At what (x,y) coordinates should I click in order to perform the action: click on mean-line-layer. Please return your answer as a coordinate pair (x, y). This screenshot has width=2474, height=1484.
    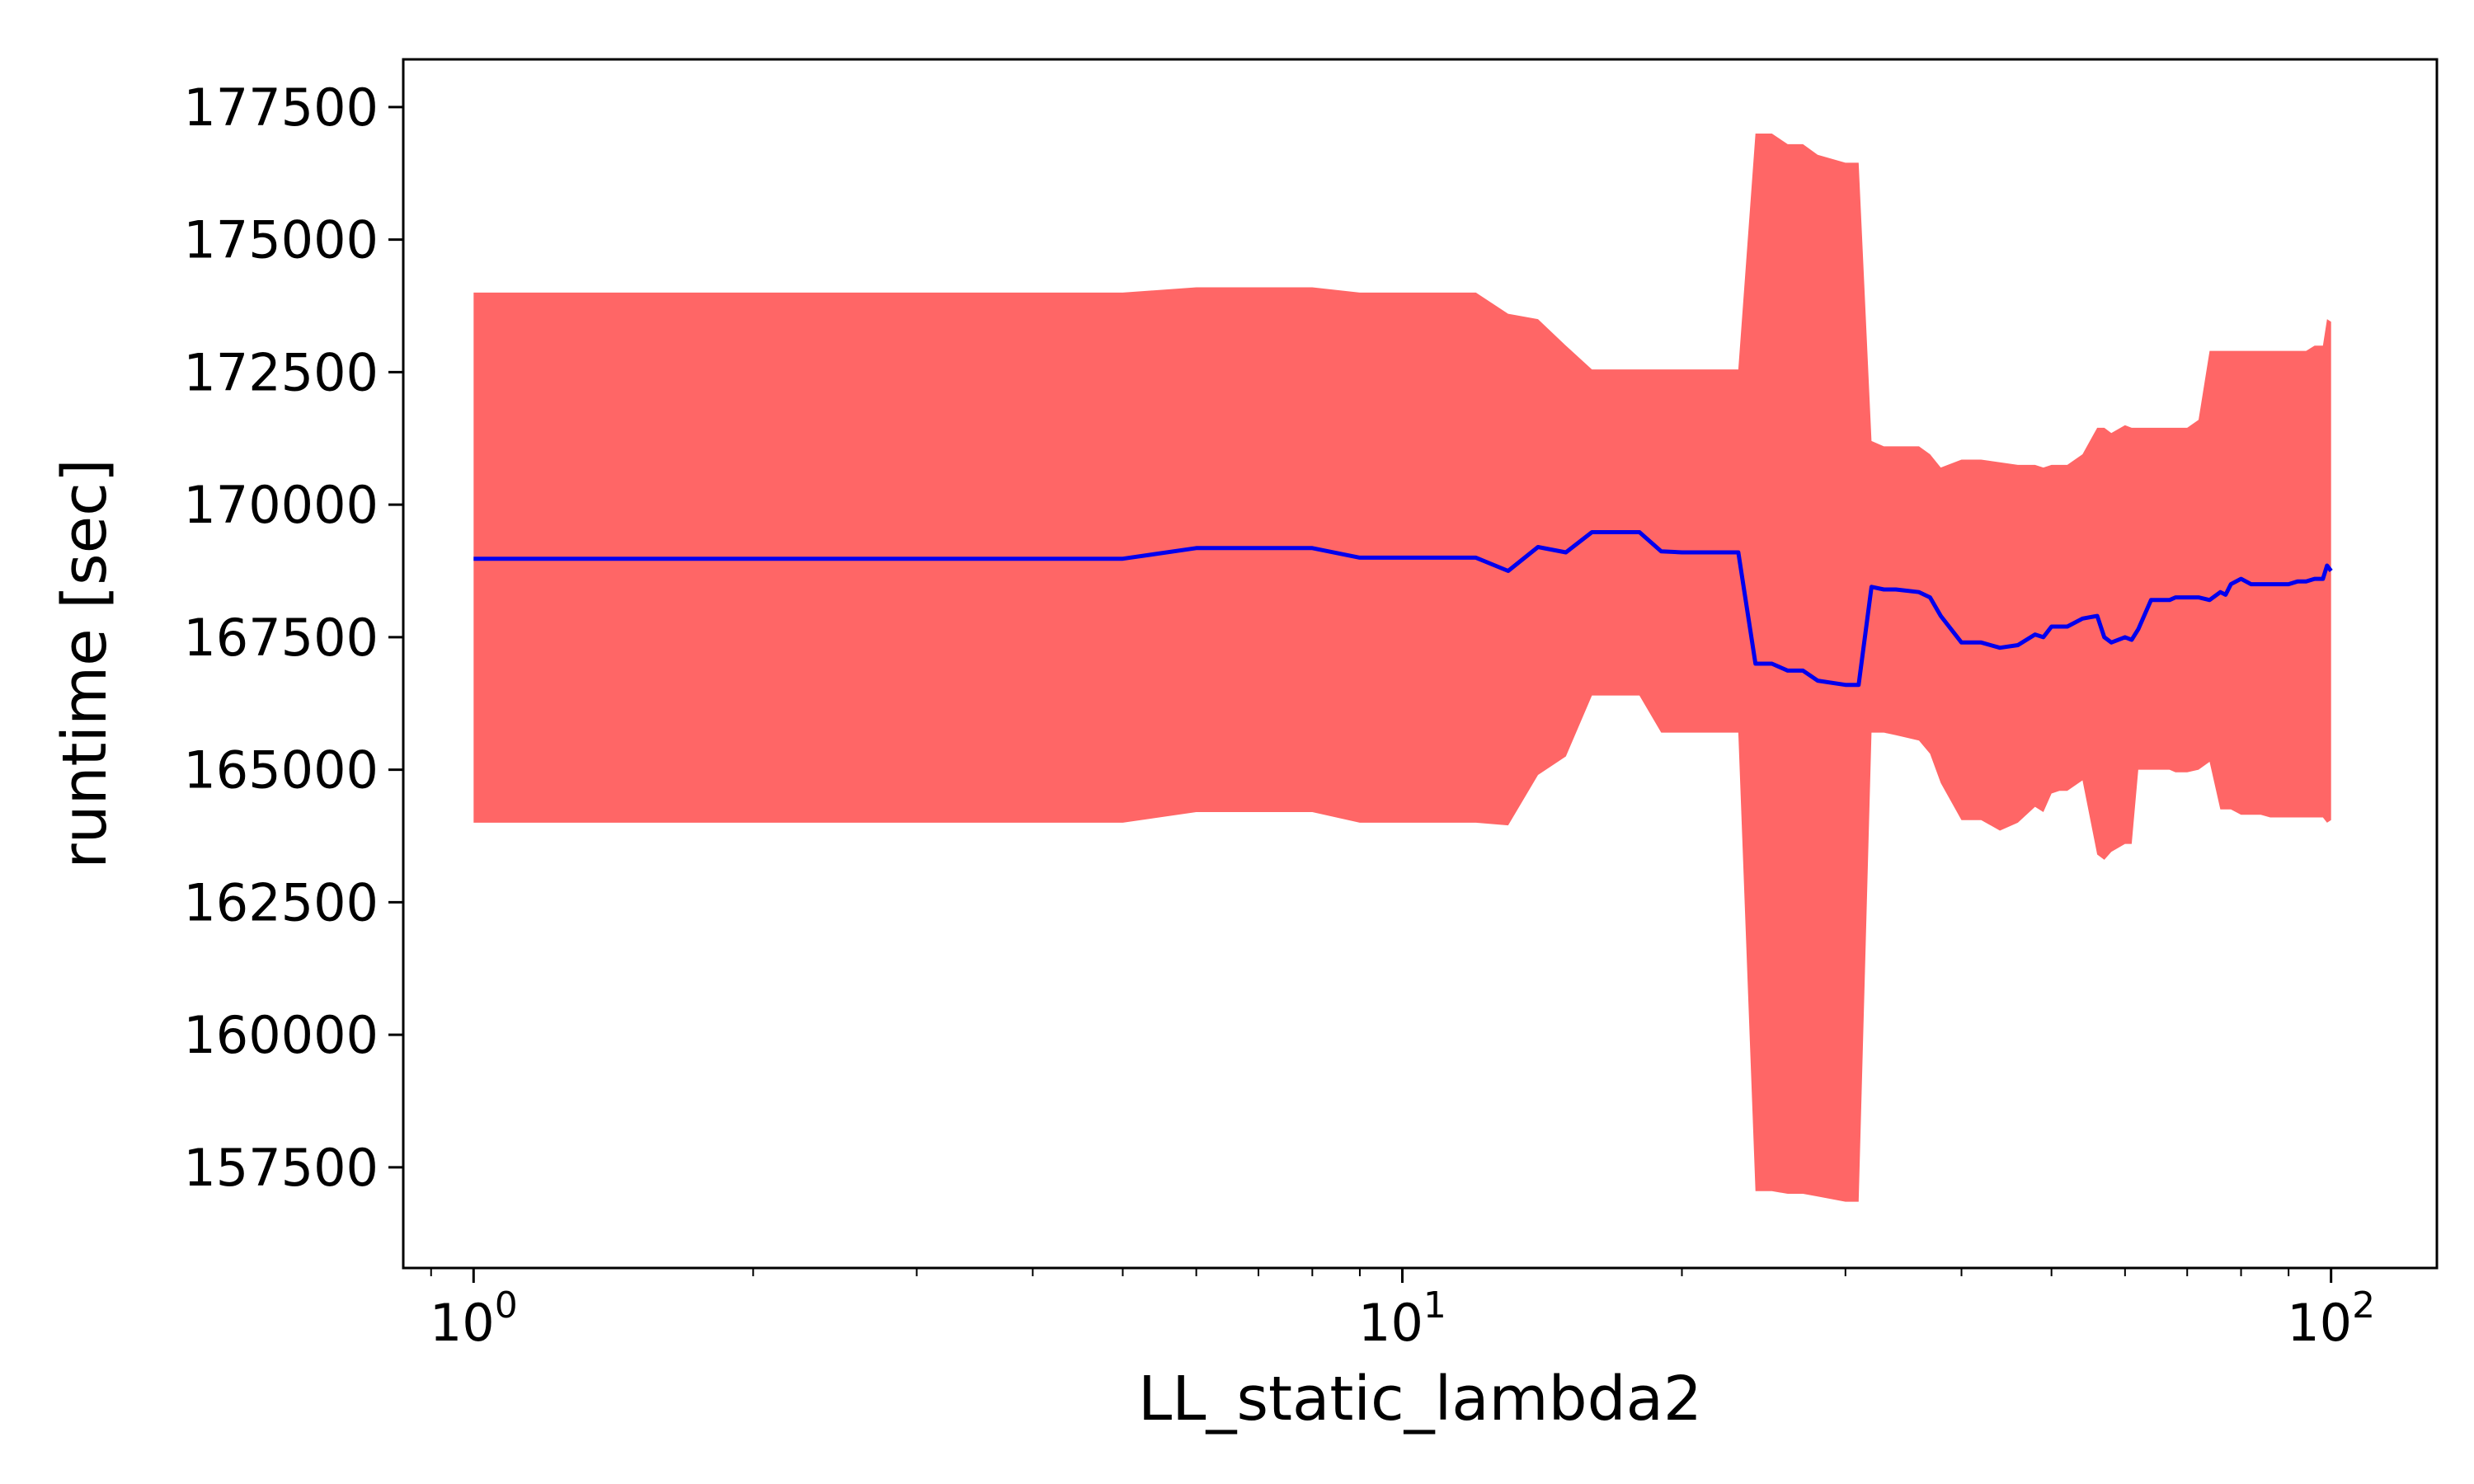
    Looking at the image, I should click on (1403, 609).